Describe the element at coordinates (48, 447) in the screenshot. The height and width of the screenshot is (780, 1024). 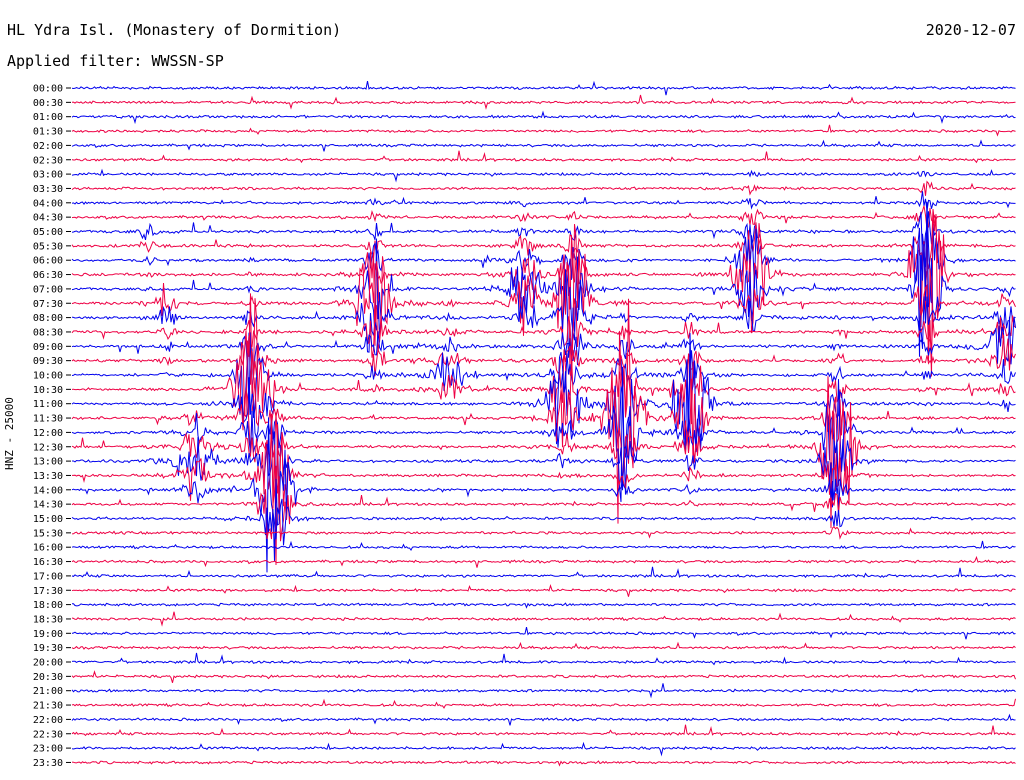
I see `tick-label: 12:30` at that location.